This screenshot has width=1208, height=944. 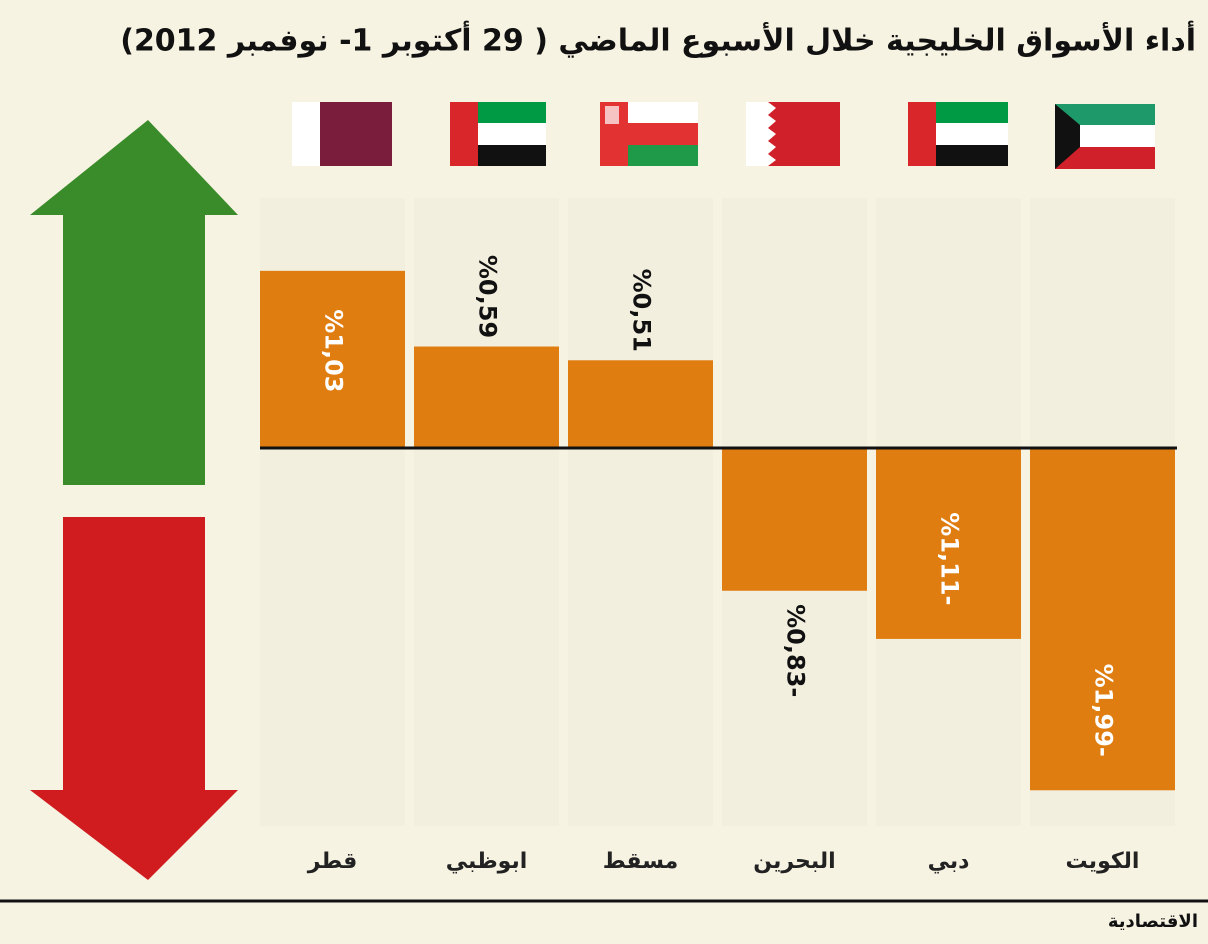 What do you see at coordinates (134, 698) in the screenshot?
I see `down-arrow` at bounding box center [134, 698].